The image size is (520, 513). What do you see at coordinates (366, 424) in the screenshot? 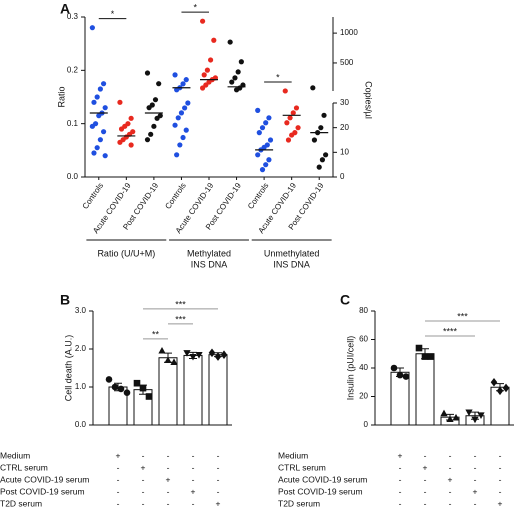
I see `y-tick-label: 0` at bounding box center [366, 424].